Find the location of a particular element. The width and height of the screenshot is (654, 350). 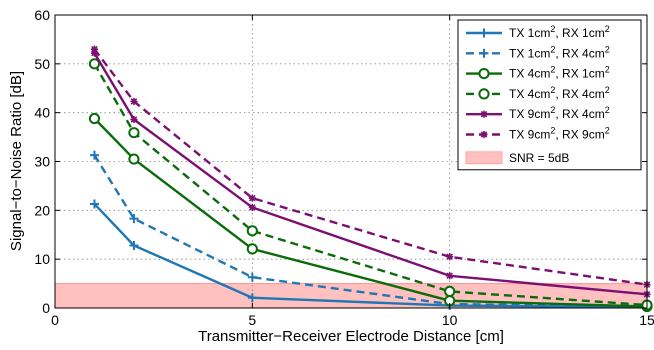

legend-label: TX 4cm2, RX 1cm2 is located at coordinates (559, 73).